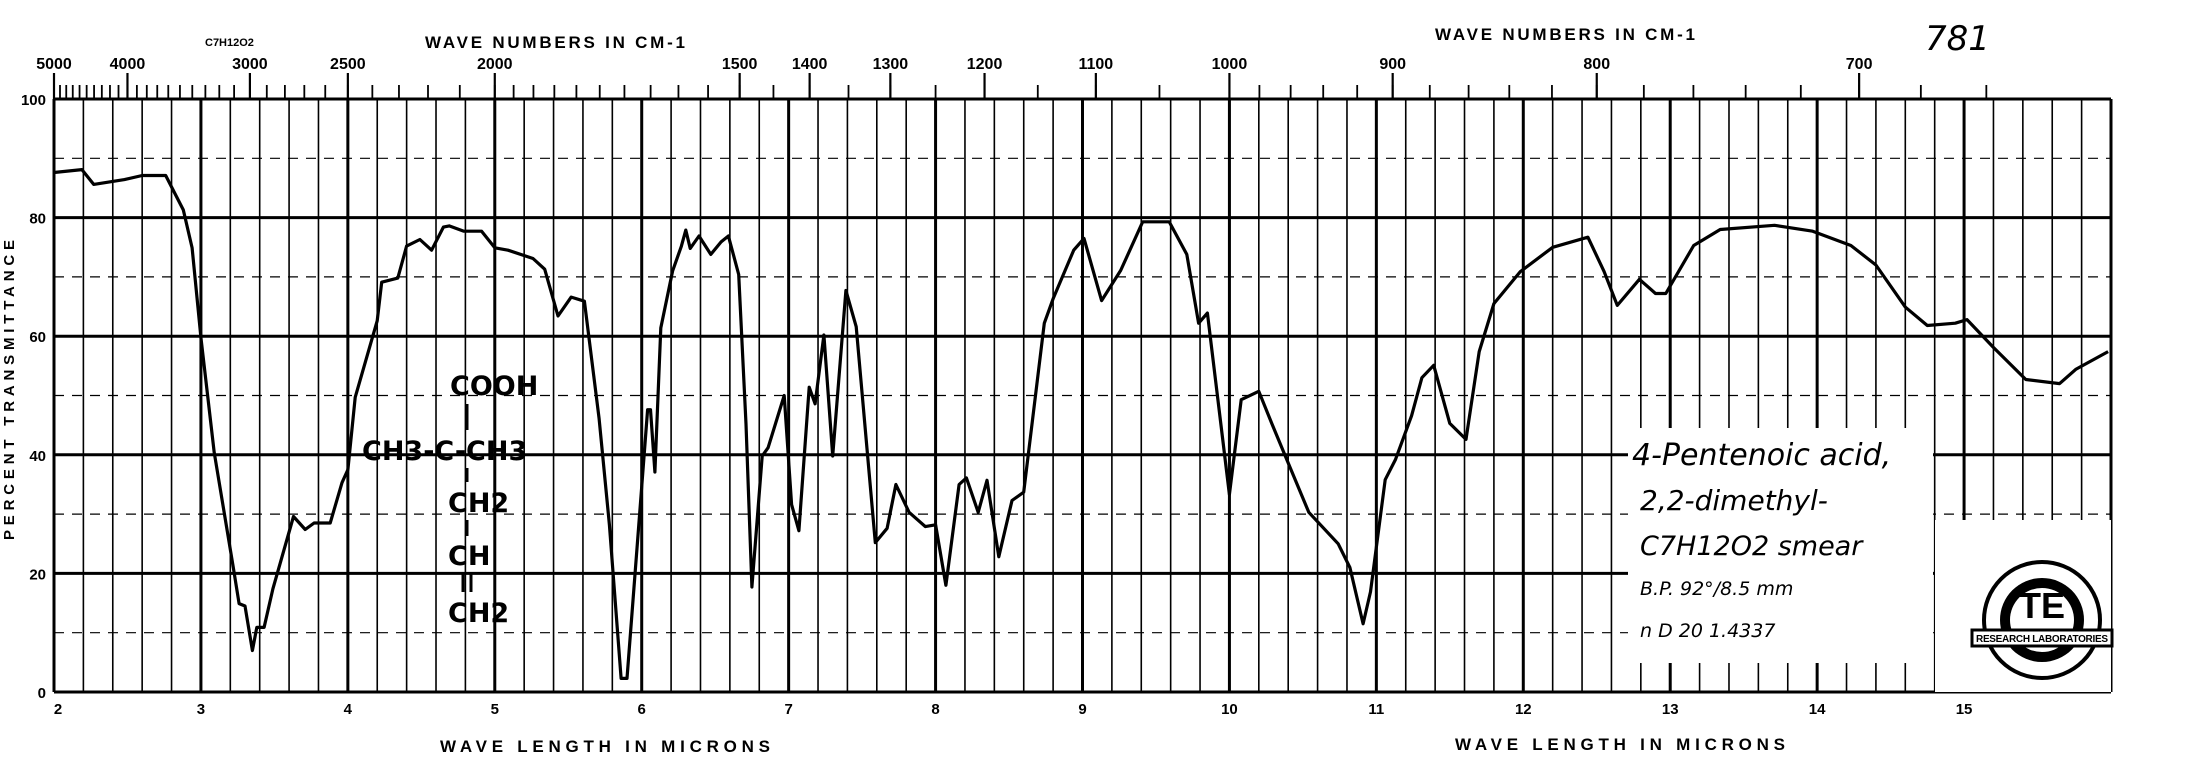 Image resolution: width=2198 pixels, height=759 pixels. What do you see at coordinates (1670, 709) in the screenshot?
I see `x-tick-label: 13` at bounding box center [1670, 709].